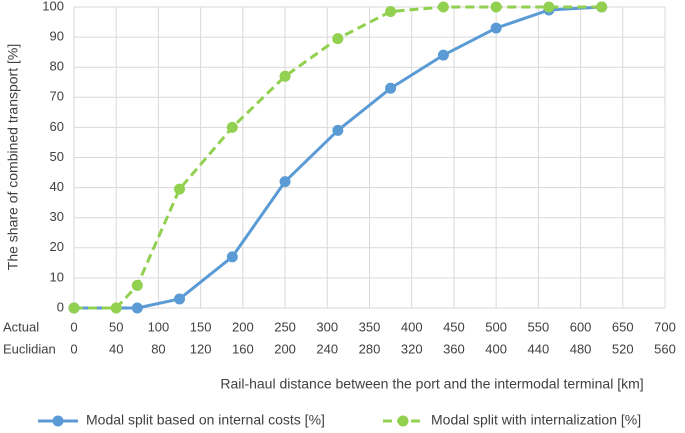  What do you see at coordinates (21, 326) in the screenshot?
I see `x-row-label: Actual` at bounding box center [21, 326].